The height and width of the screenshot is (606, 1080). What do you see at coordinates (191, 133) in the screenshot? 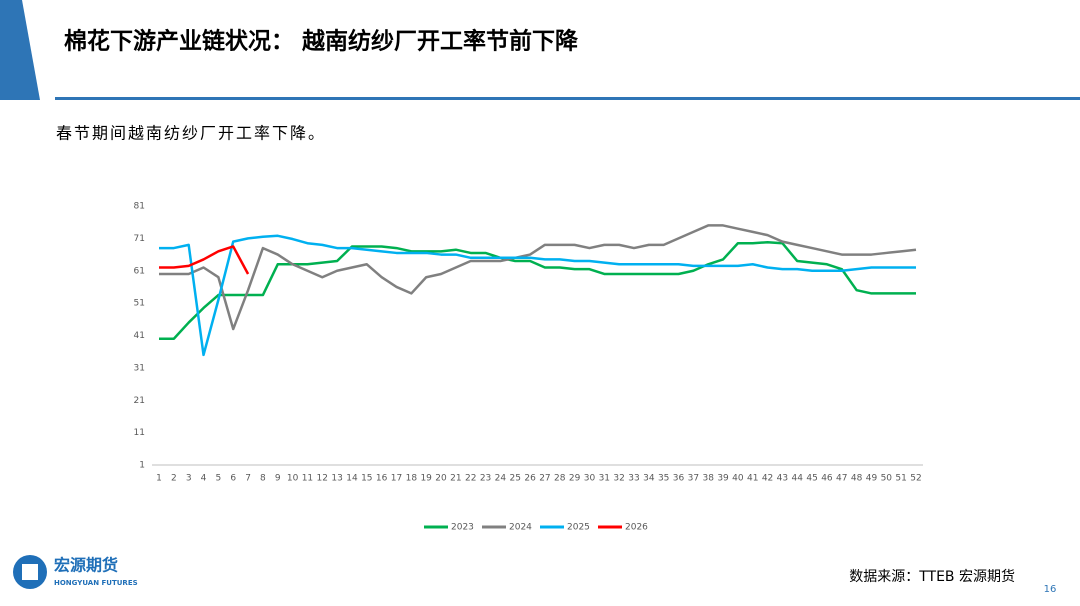
I see `slide-subtitle: 春节期间越南纺纱厂开工率下降。` at bounding box center [191, 133].